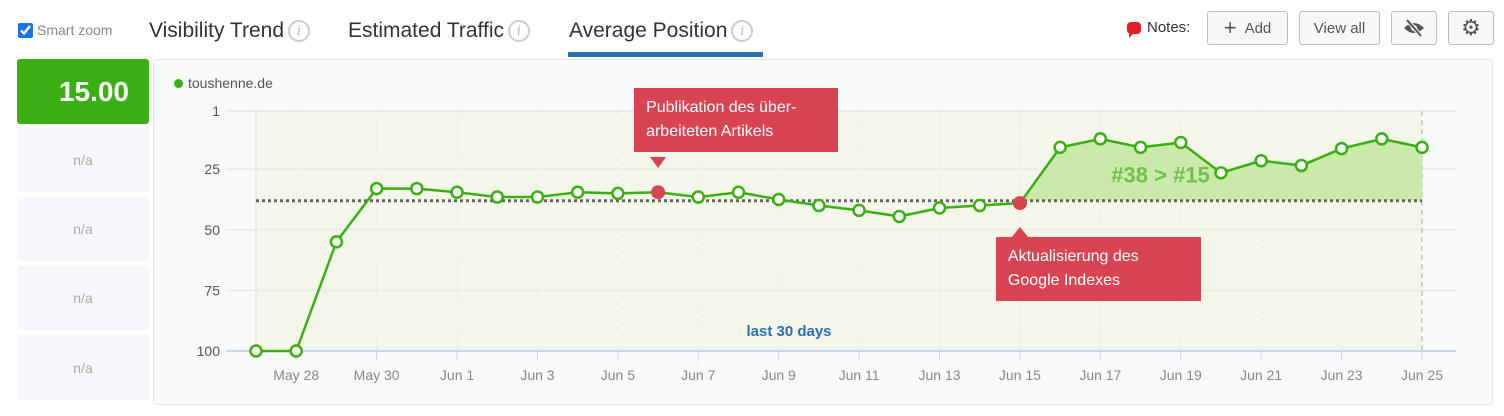  I want to click on note-line: arbeiteten Artikels, so click(710, 131).